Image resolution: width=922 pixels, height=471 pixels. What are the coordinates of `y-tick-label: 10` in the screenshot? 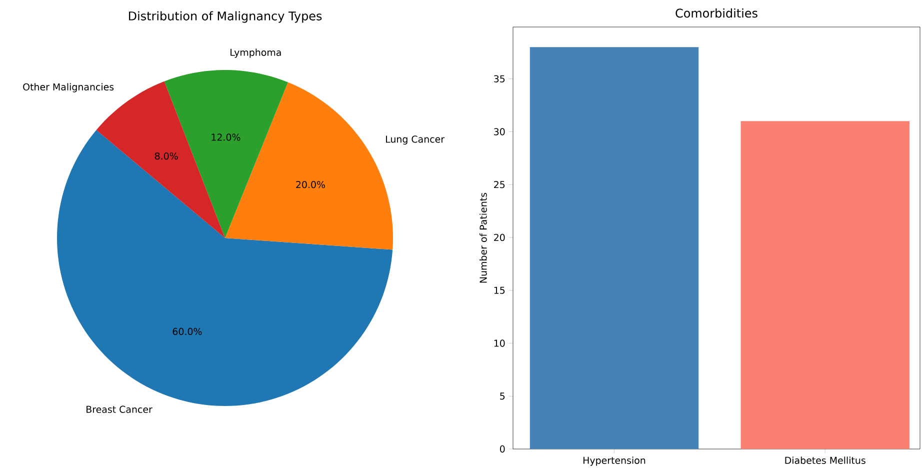 It's located at (499, 343).